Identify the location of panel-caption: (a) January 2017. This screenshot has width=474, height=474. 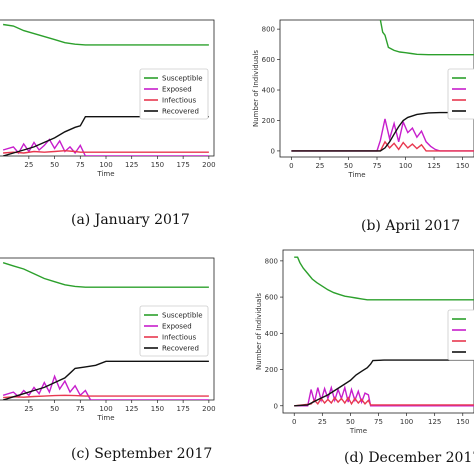
(130, 220).